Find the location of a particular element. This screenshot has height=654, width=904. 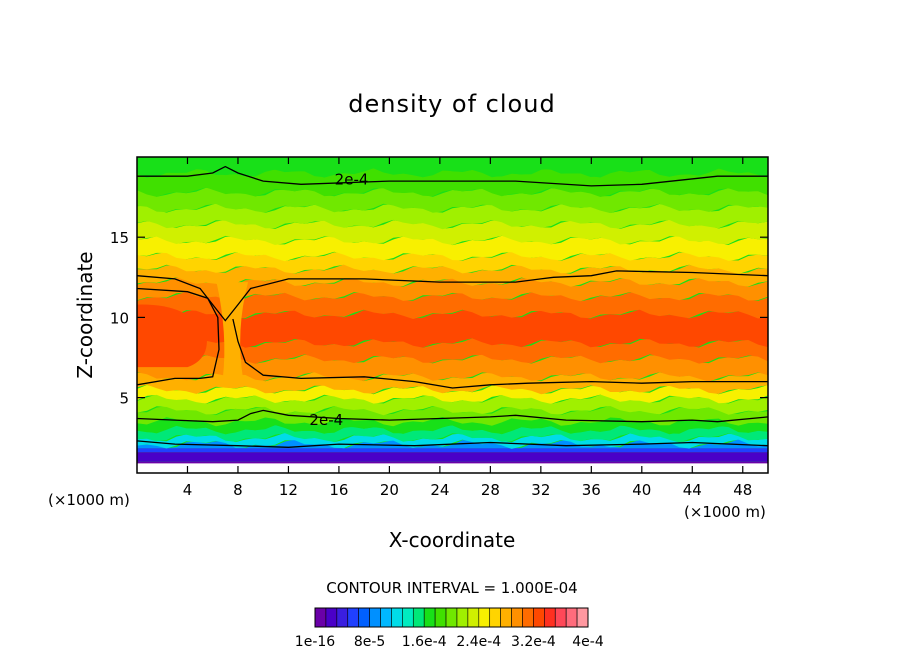

contour-interval: CONTOUR INTERVAL = 1.000E-04 is located at coordinates (451, 588).